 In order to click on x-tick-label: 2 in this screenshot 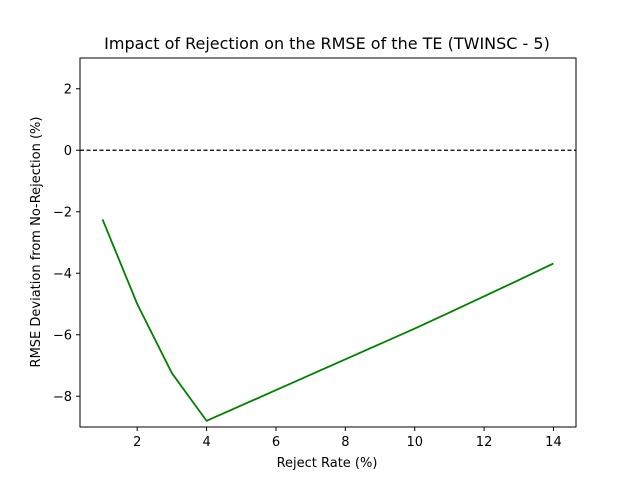, I will do `click(137, 442)`.